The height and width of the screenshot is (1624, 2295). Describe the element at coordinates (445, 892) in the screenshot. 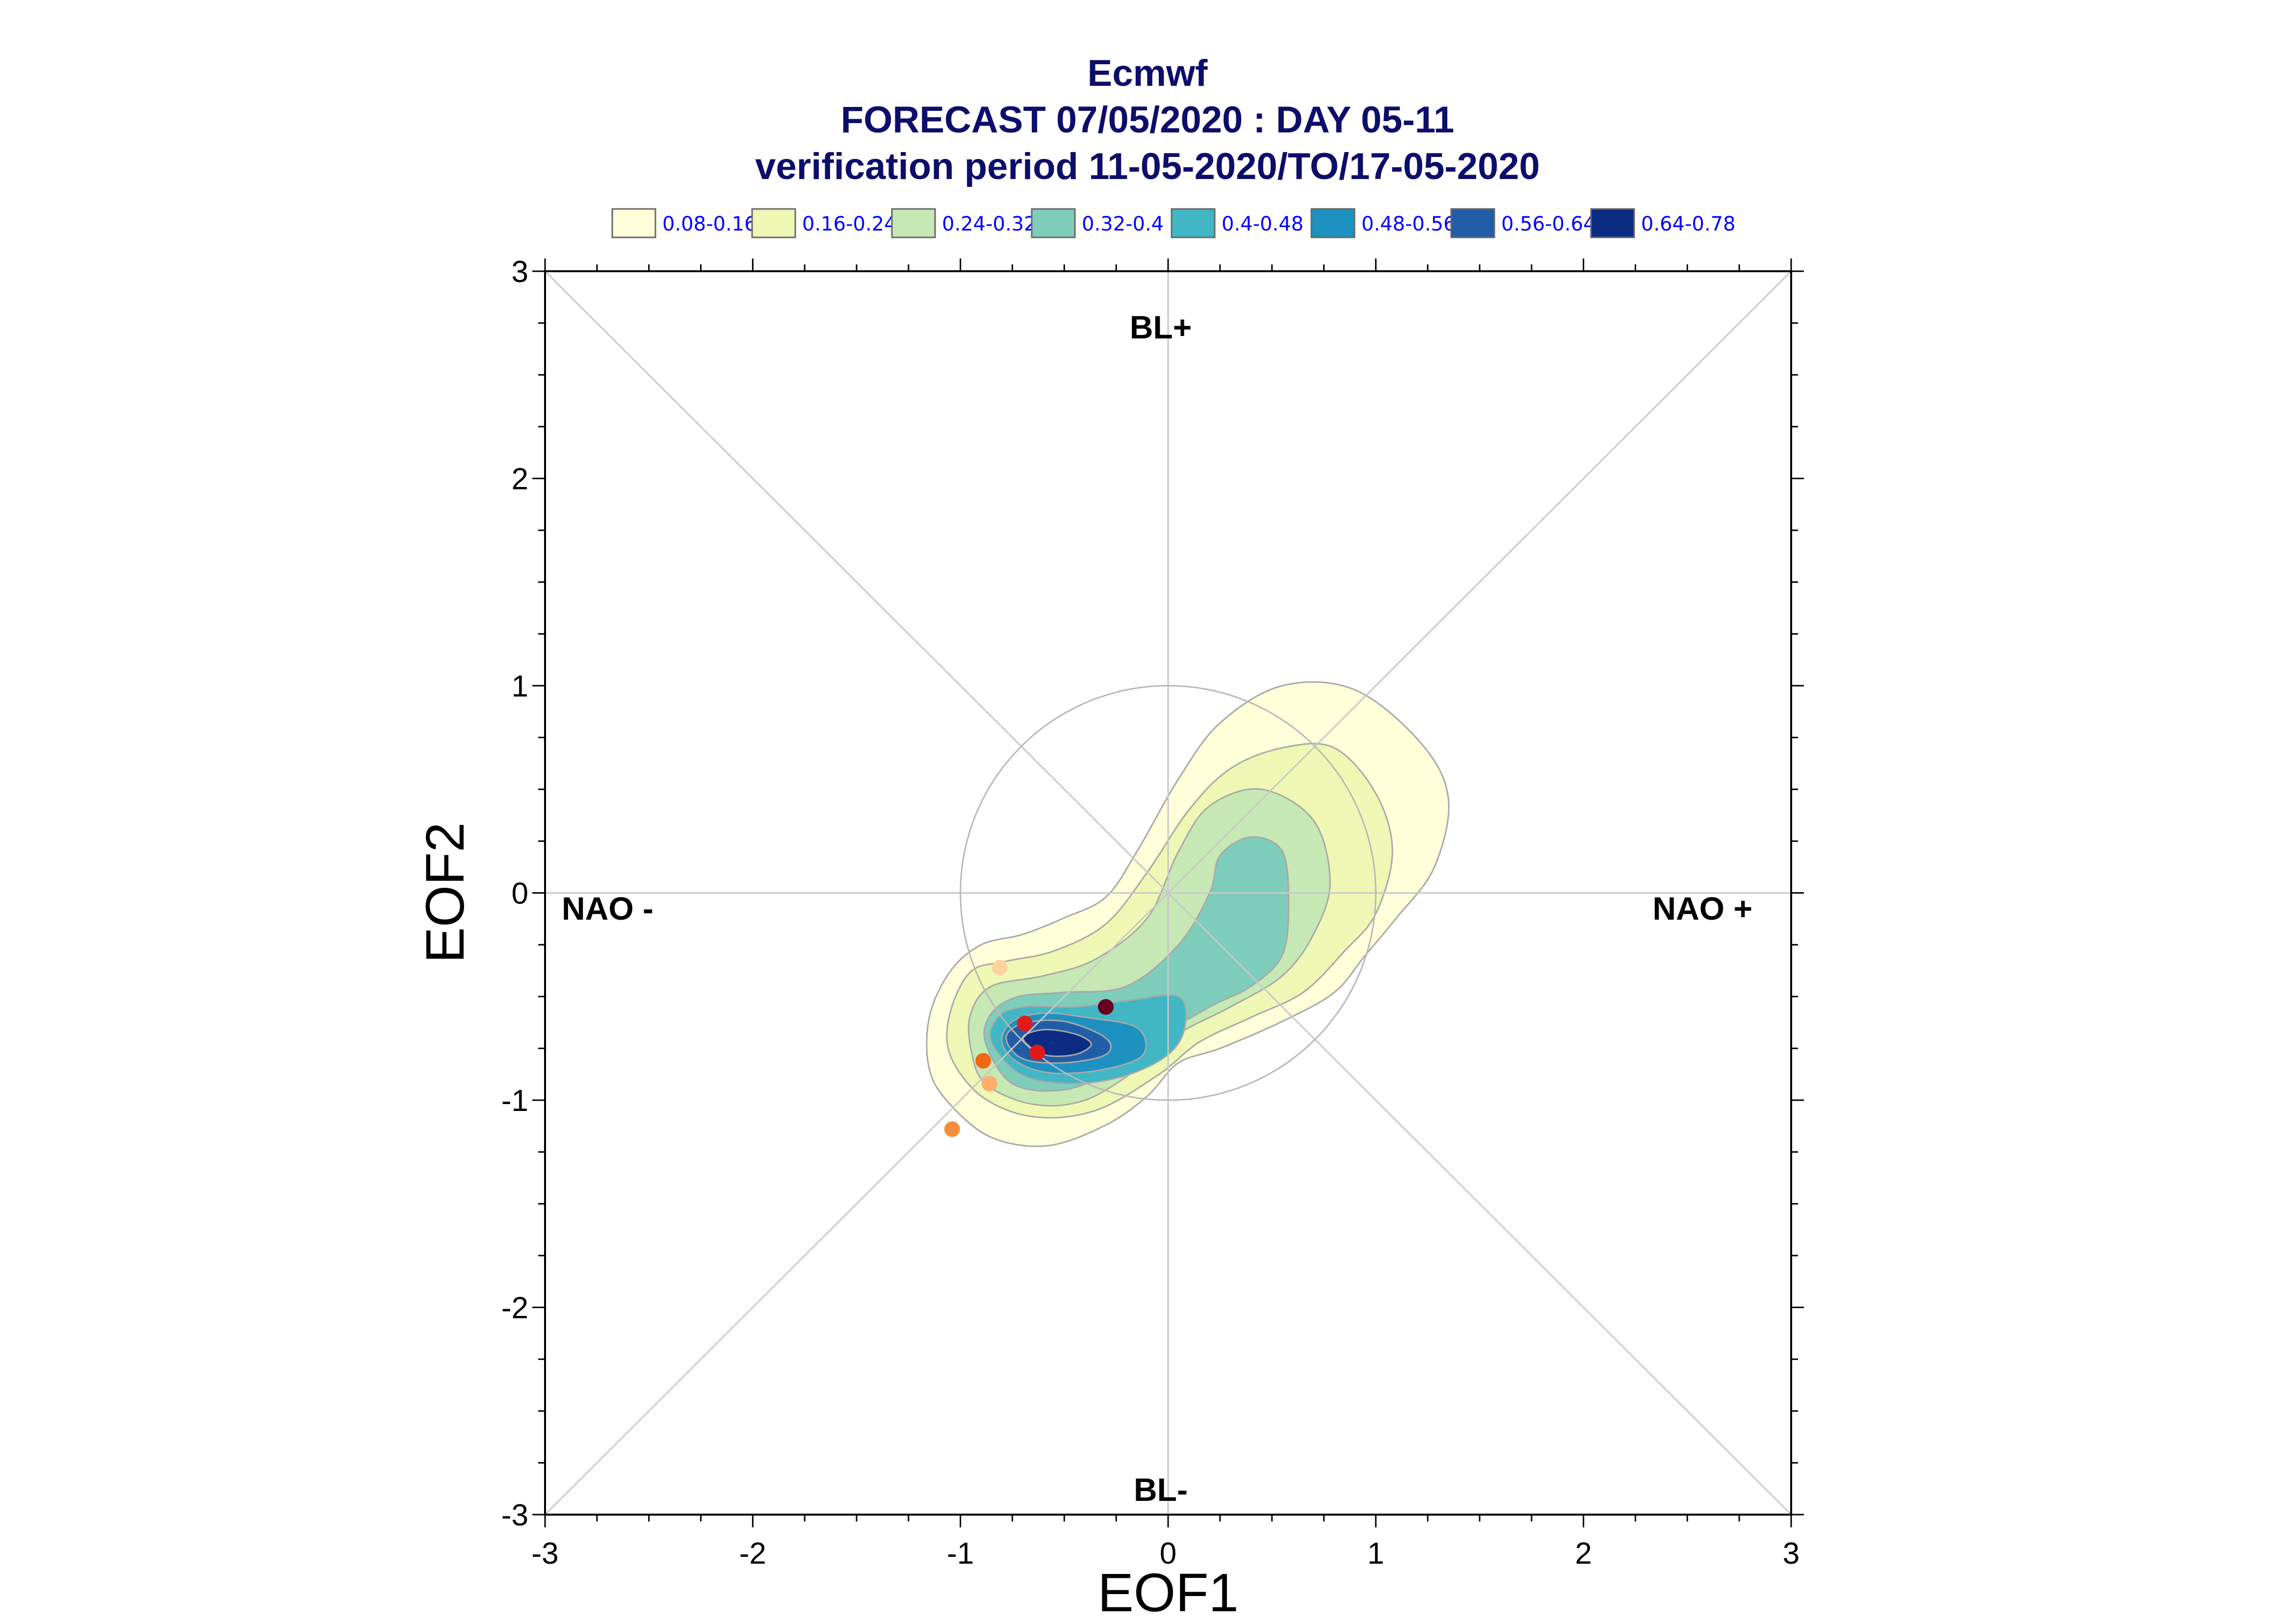

I see `y-axis-title: EOF2` at that location.